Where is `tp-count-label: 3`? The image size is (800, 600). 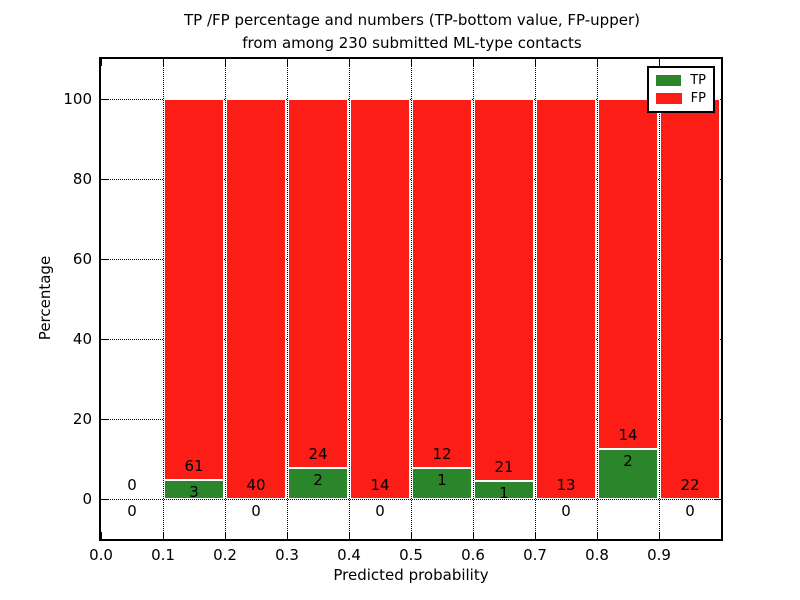
tp-count-label: 3 is located at coordinates (194, 492).